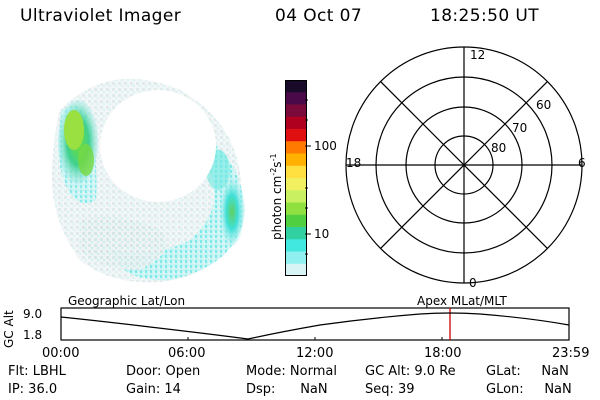  Describe the element at coordinates (462, 301) in the screenshot. I see `timeline-right-label: Apex MLat/MLT` at that location.